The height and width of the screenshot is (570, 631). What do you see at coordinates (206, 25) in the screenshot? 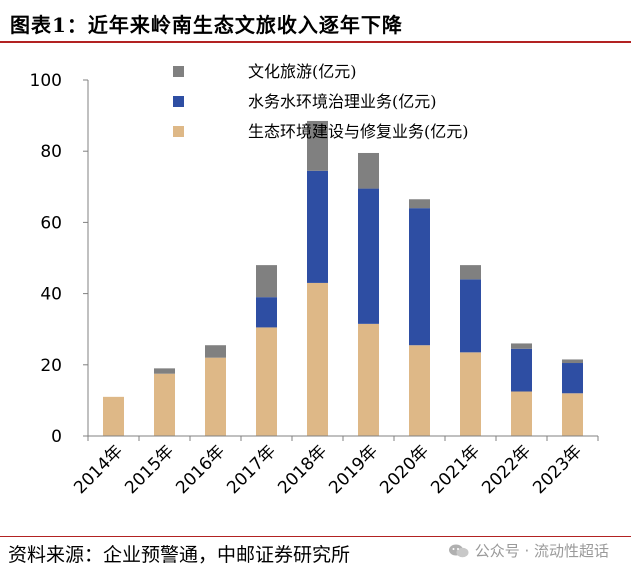
I see `chart-title: 图表1：近年来岭南生态文旅收入逐年下降` at bounding box center [206, 25].